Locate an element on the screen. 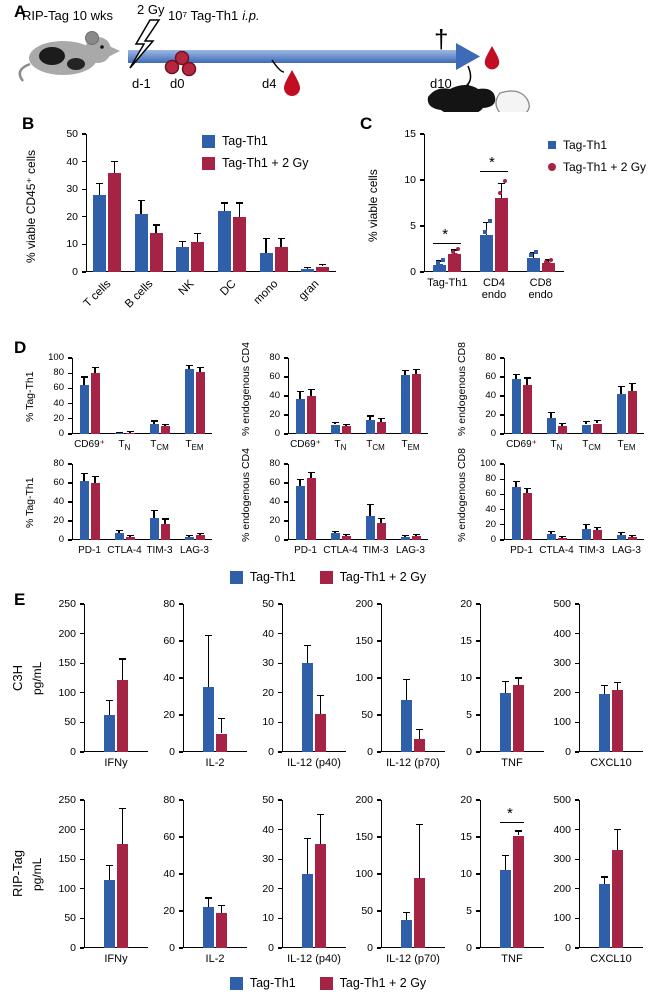 The image size is (648, 1000). tagth1-swatch is located at coordinates (236, 577).